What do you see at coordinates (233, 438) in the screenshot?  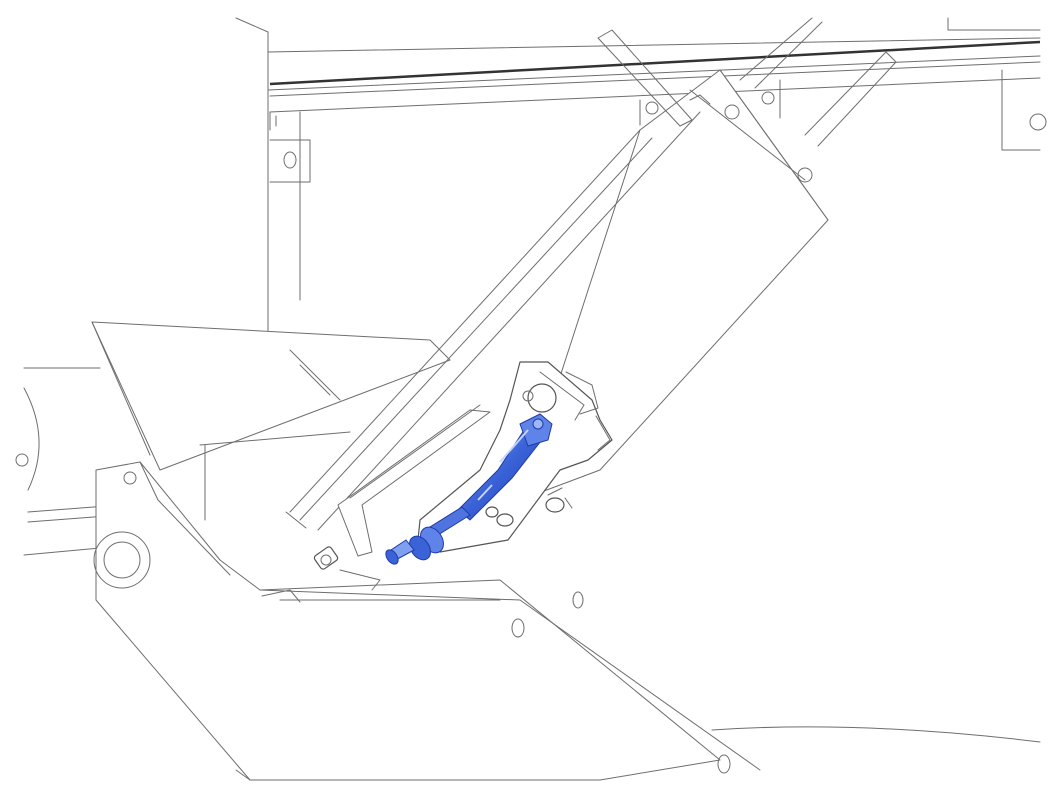 I see `lower-left-housing` at bounding box center [233, 438].